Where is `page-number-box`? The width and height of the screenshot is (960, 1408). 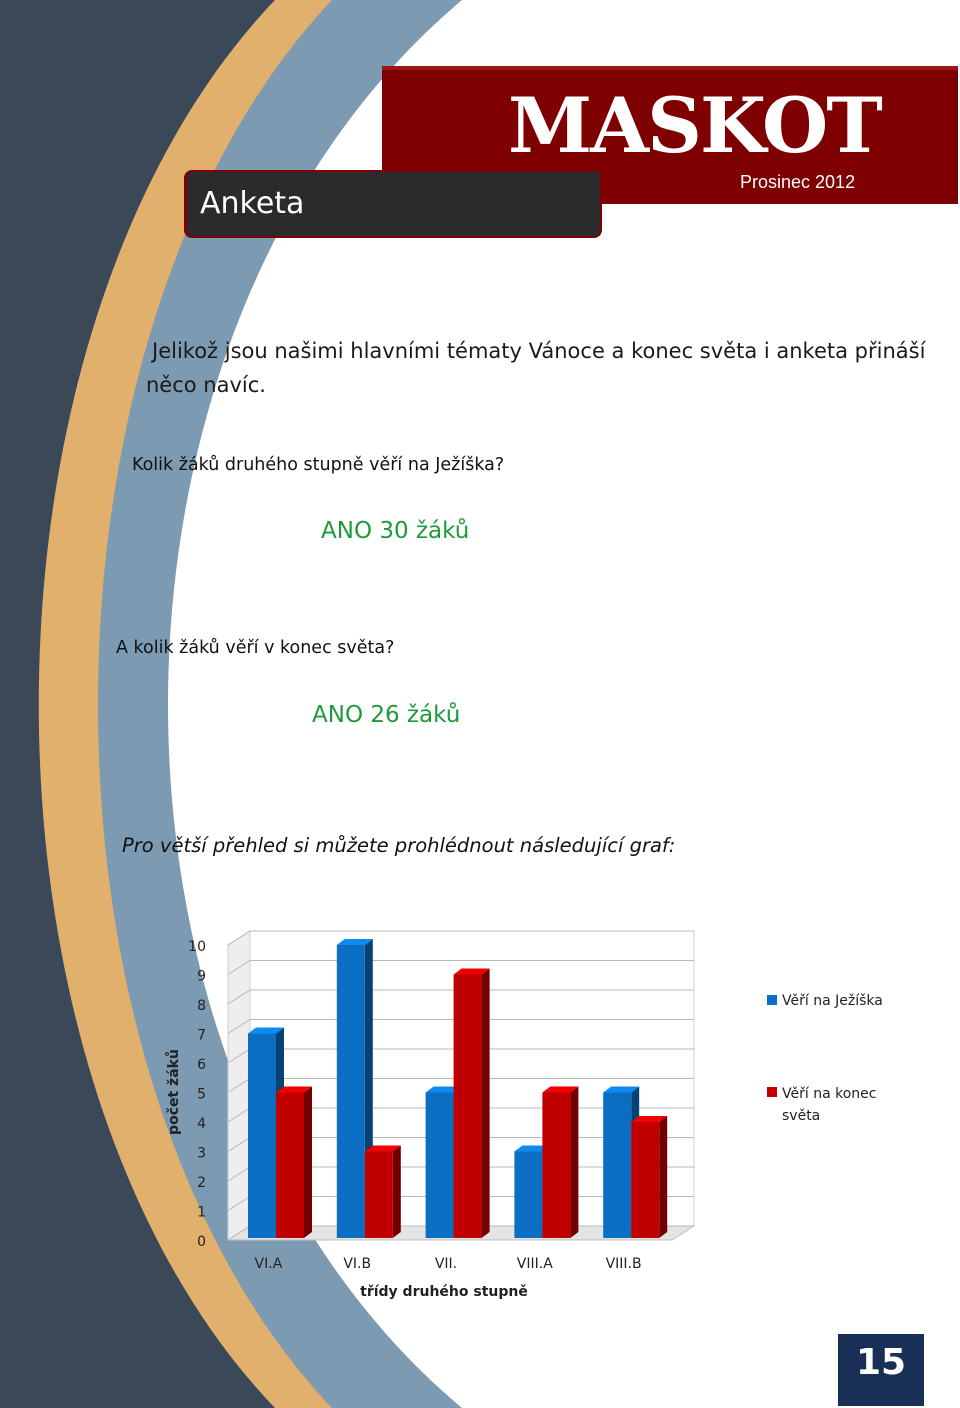
page-number-box is located at coordinates (881, 1370).